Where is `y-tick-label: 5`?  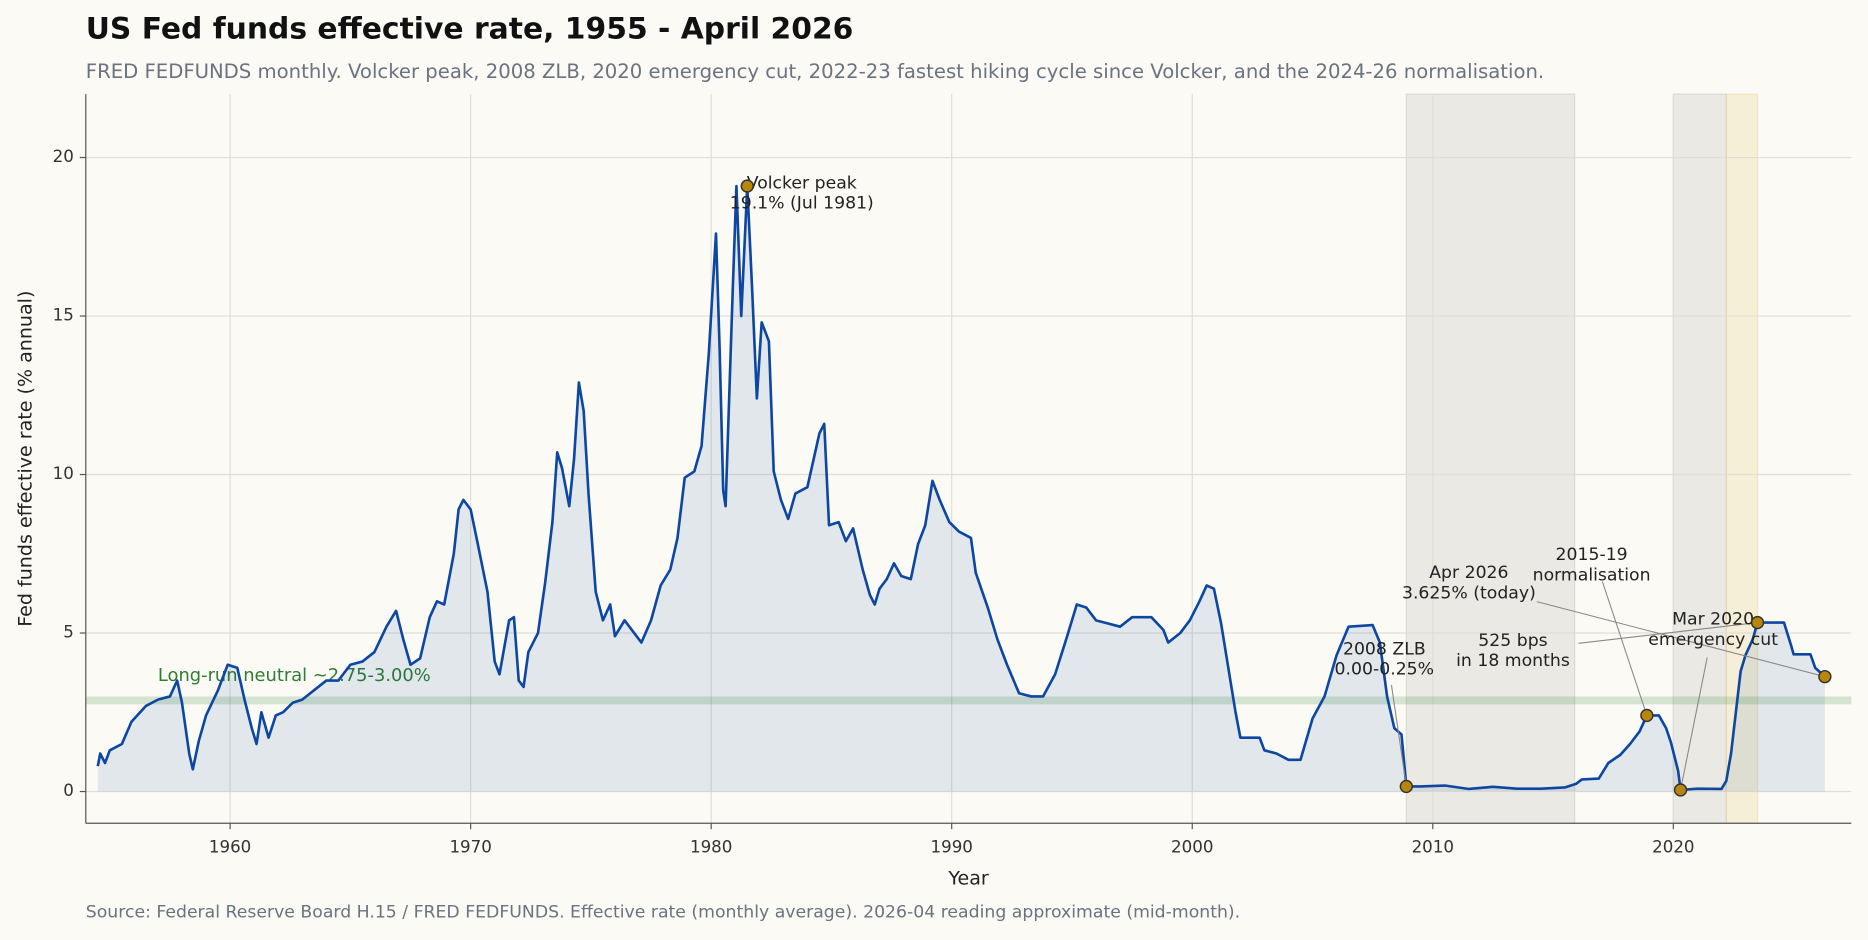
y-tick-label: 5 is located at coordinates (68, 632).